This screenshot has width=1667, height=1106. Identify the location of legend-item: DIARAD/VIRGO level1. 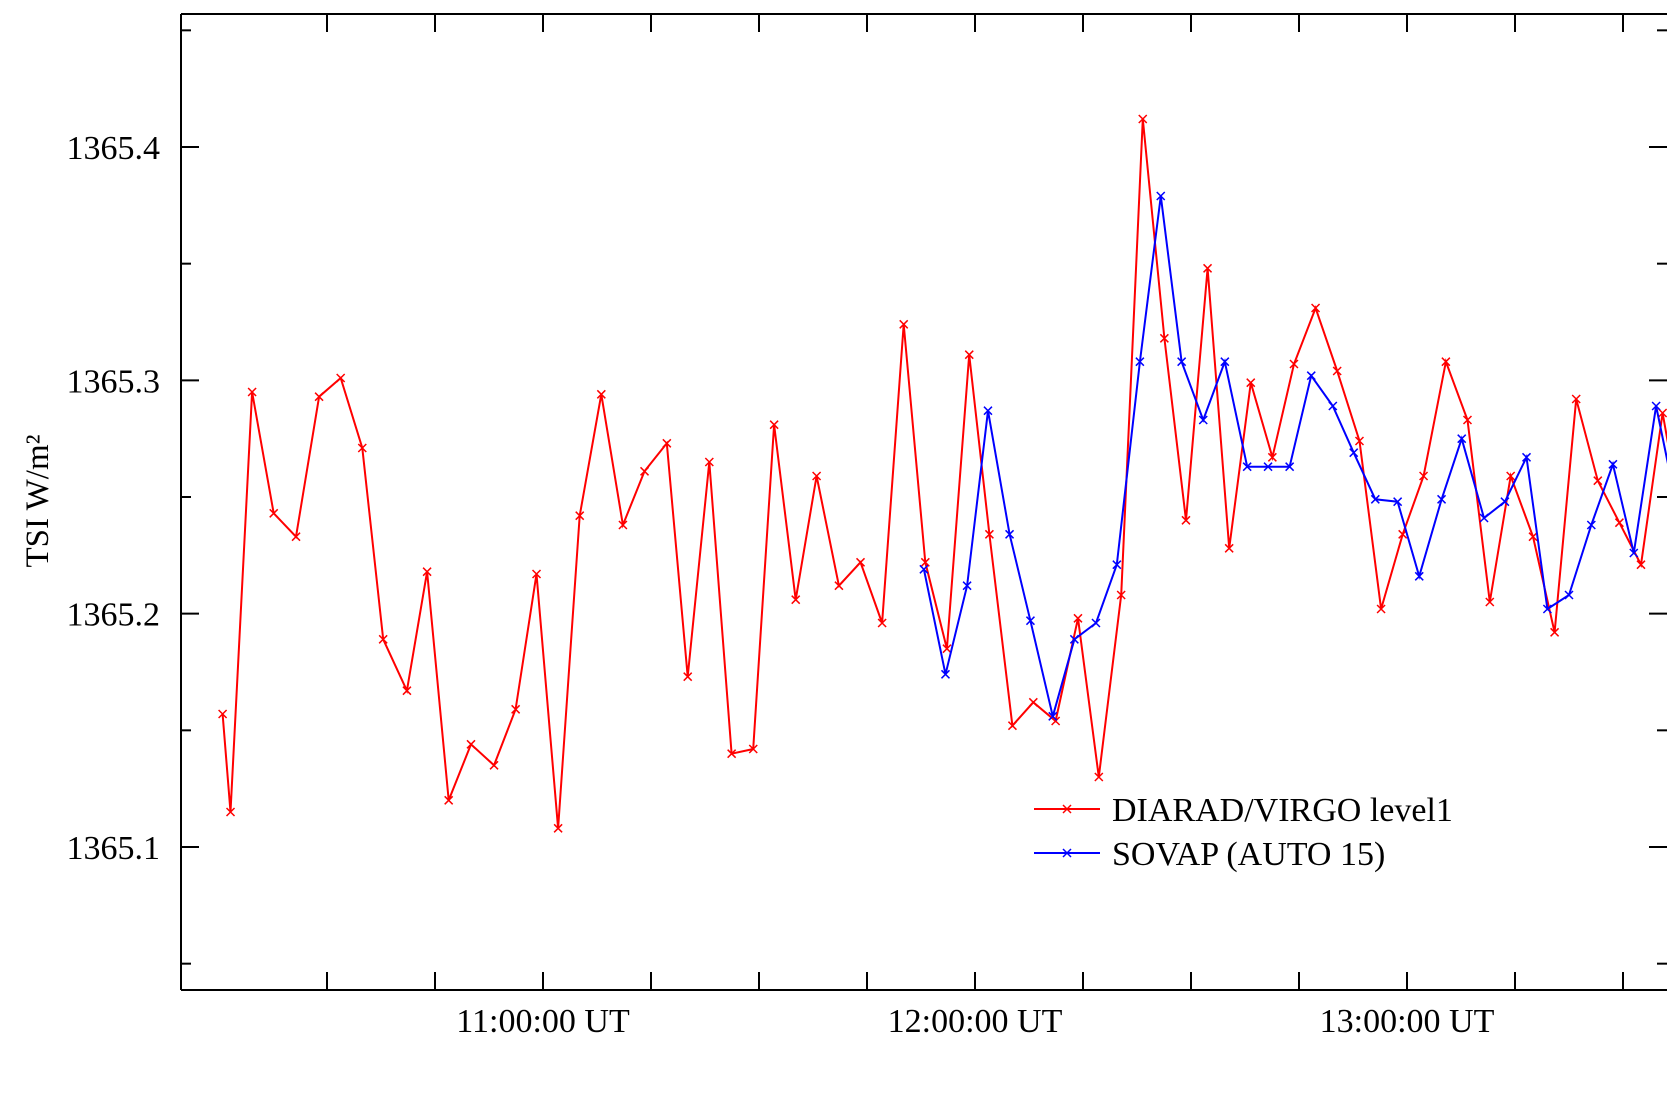
(1243, 810).